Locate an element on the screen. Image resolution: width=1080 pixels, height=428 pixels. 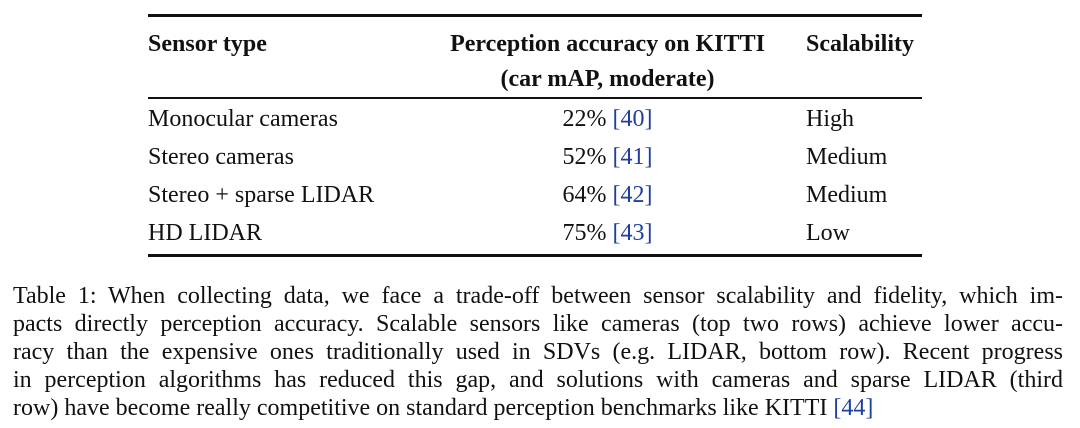
table-row-sensor: Stereo + sparse LIDAR is located at coordinates (261, 195).